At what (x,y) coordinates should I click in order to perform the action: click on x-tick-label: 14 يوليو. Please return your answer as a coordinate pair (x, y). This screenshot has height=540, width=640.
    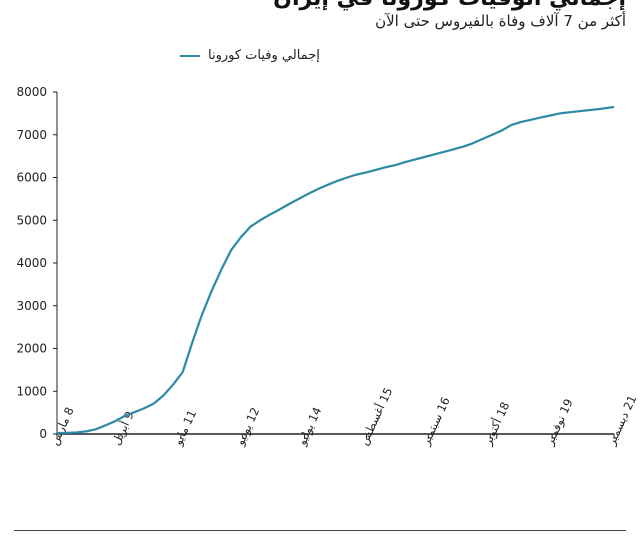
    Looking at the image, I should click on (309, 427).